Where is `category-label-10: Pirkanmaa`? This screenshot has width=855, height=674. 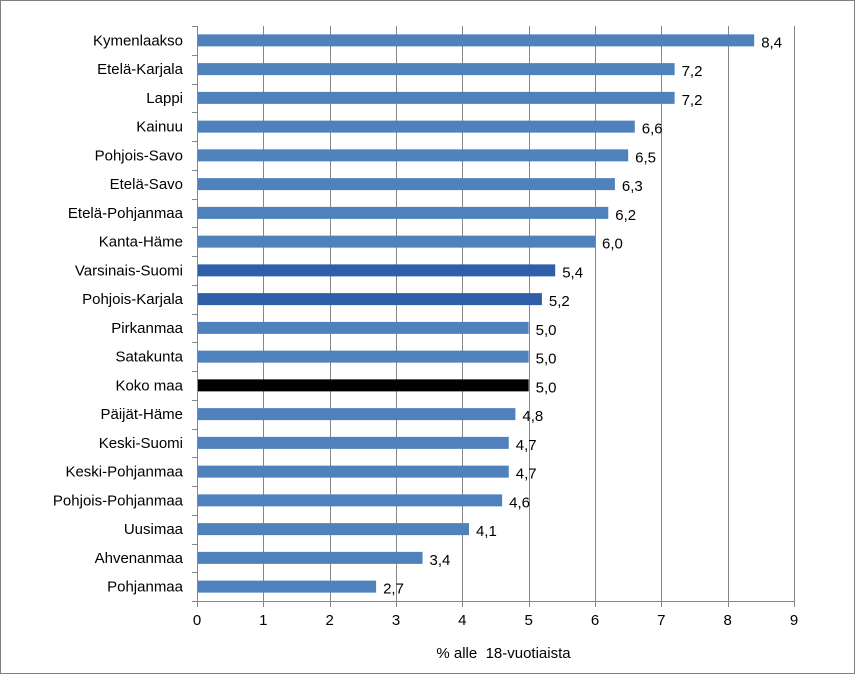
category-label-10: Pirkanmaa is located at coordinates (147, 328).